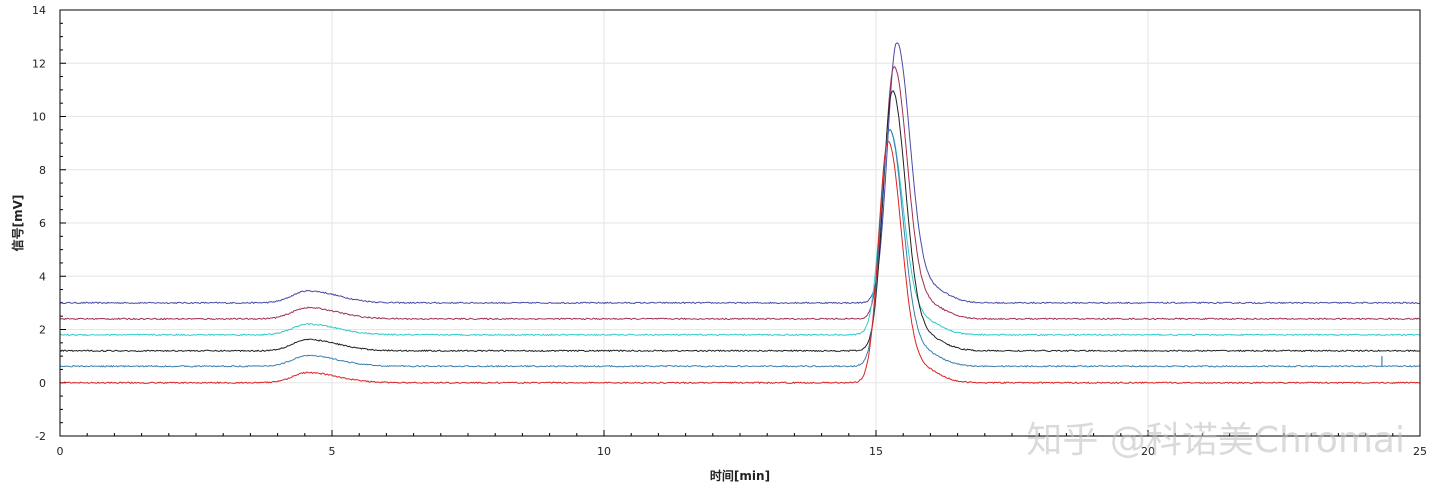 The image size is (1440, 494). Describe the element at coordinates (60, 451) in the screenshot. I see `x-tick-label: 0` at that location.